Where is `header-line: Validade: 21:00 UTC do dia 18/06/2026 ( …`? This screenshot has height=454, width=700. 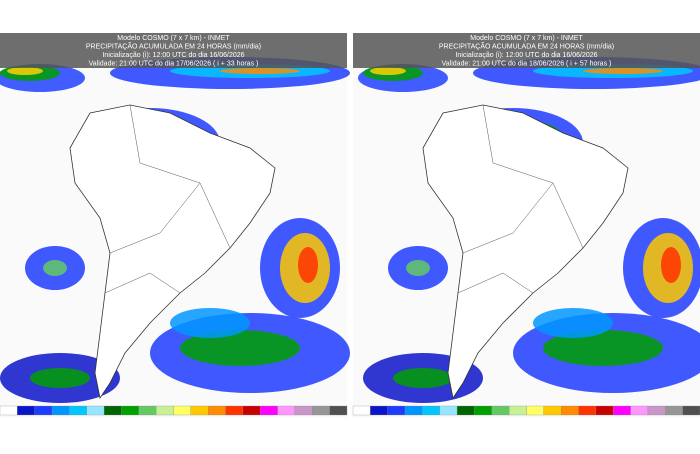
header-line: Validade: 21:00 UTC do dia 18/06/2026 ( … is located at coordinates (527, 63).